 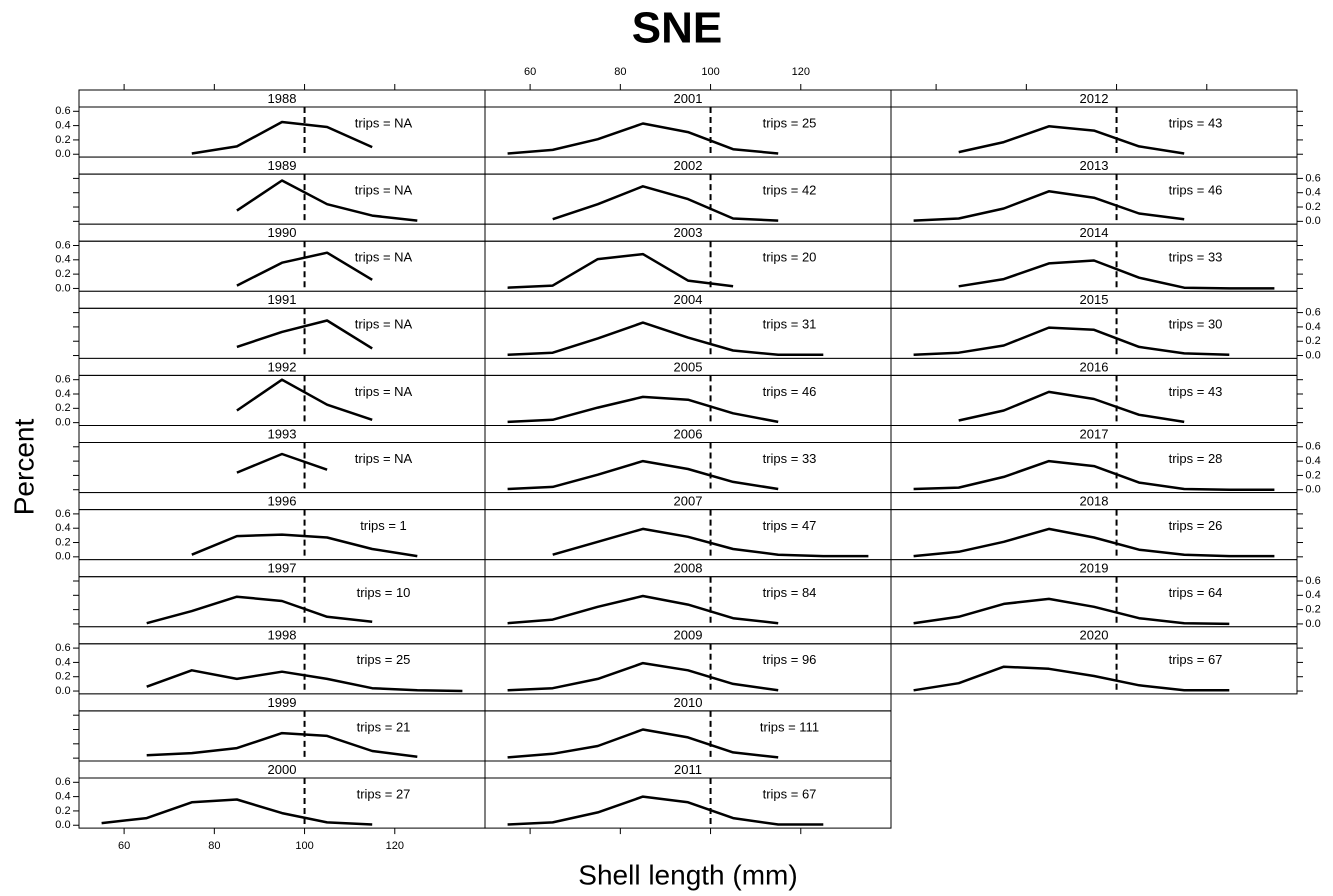 What do you see at coordinates (1094, 568) in the screenshot?
I see `strip-label: 2019` at bounding box center [1094, 568].